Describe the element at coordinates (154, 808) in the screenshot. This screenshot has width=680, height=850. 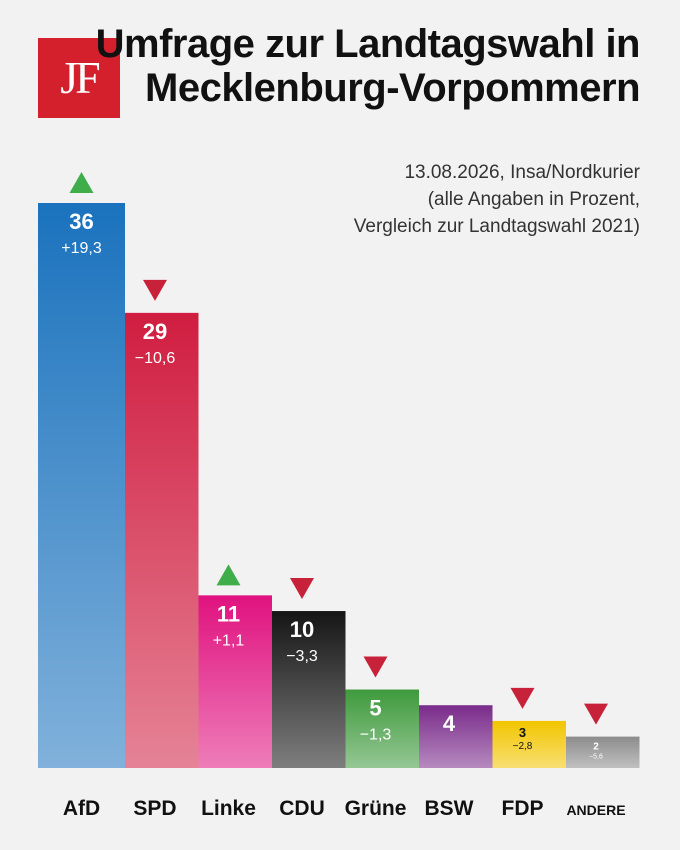
I see `category-label-spd: SPD` at that location.